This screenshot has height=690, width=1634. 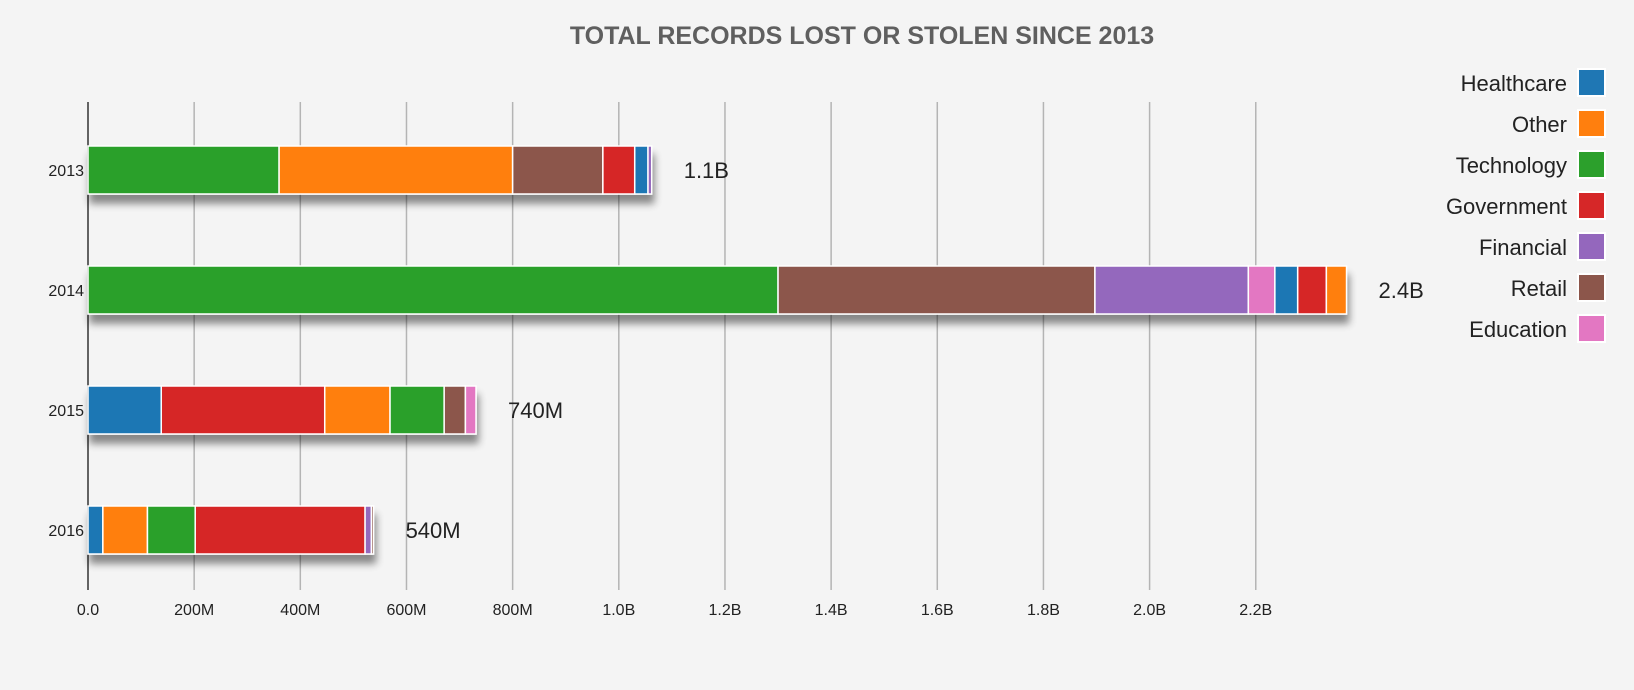 What do you see at coordinates (1539, 124) in the screenshot?
I see `legend-label: Other` at bounding box center [1539, 124].